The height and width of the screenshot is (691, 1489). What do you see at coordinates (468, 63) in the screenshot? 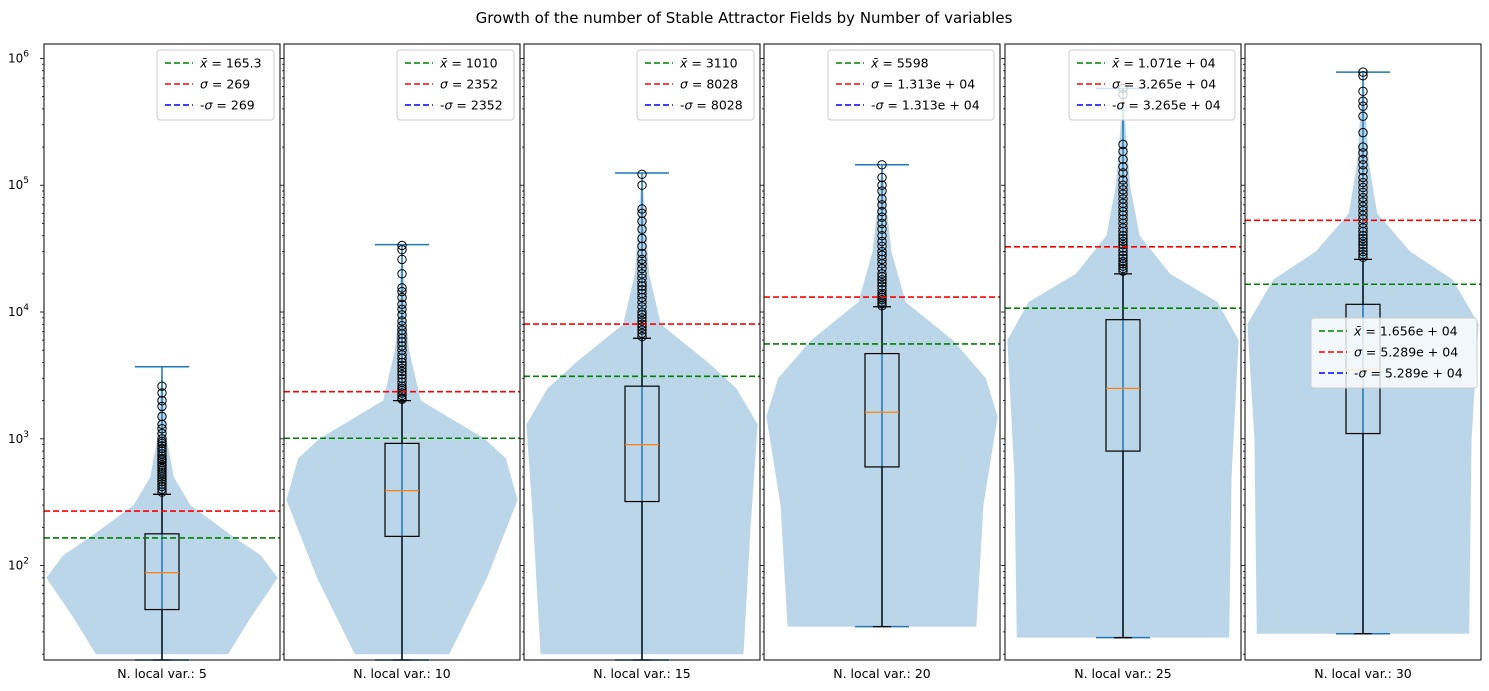
I see `legend-mean-entry-label: x̄ = 1010` at bounding box center [468, 63].